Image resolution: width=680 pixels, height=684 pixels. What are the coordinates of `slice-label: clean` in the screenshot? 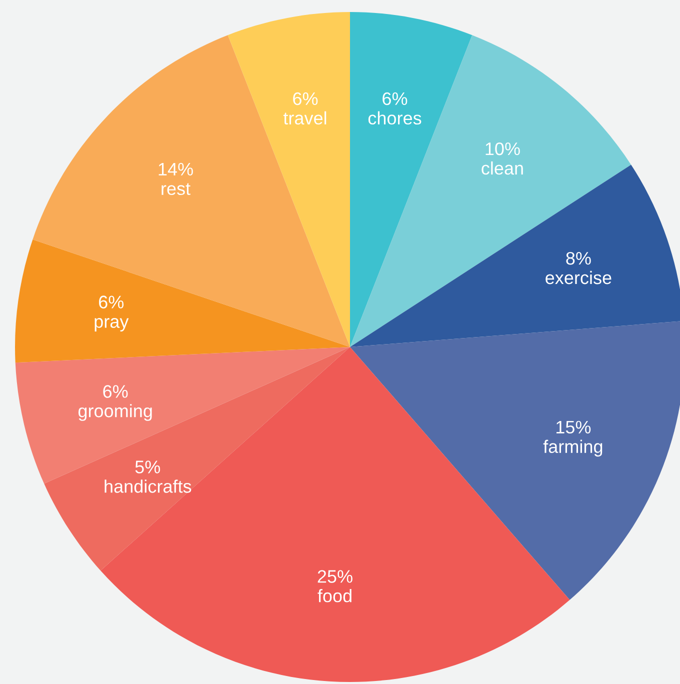 It's located at (502, 168).